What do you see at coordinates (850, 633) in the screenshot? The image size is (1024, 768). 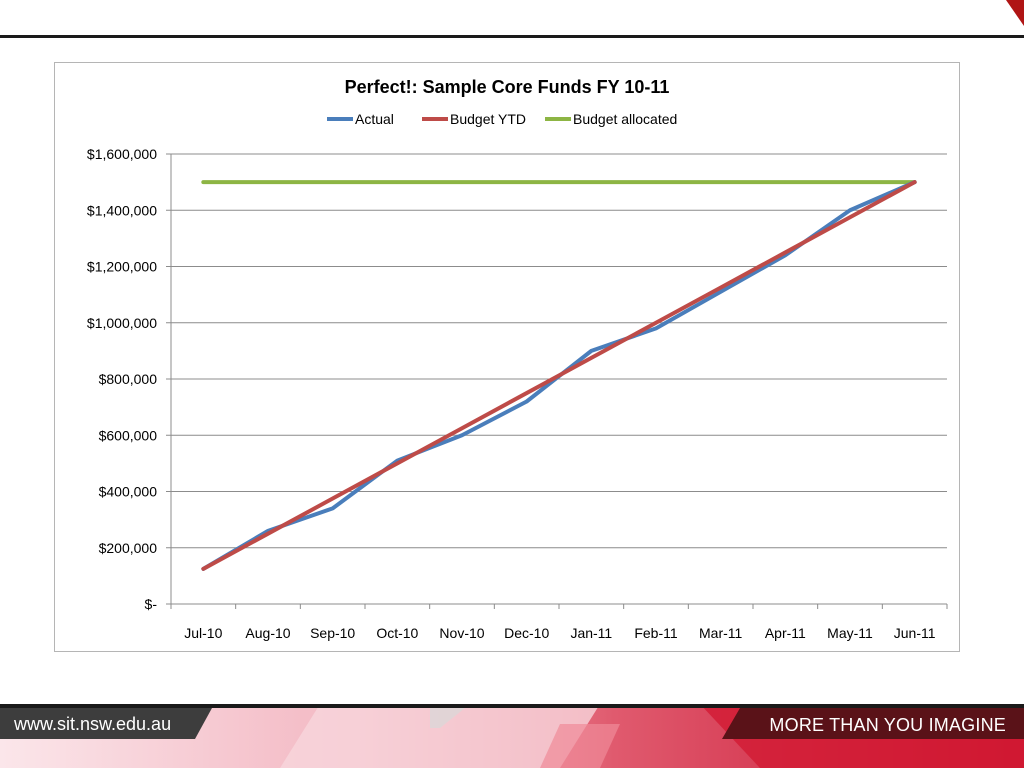 I see `x-tick-label: May-11` at bounding box center [850, 633].